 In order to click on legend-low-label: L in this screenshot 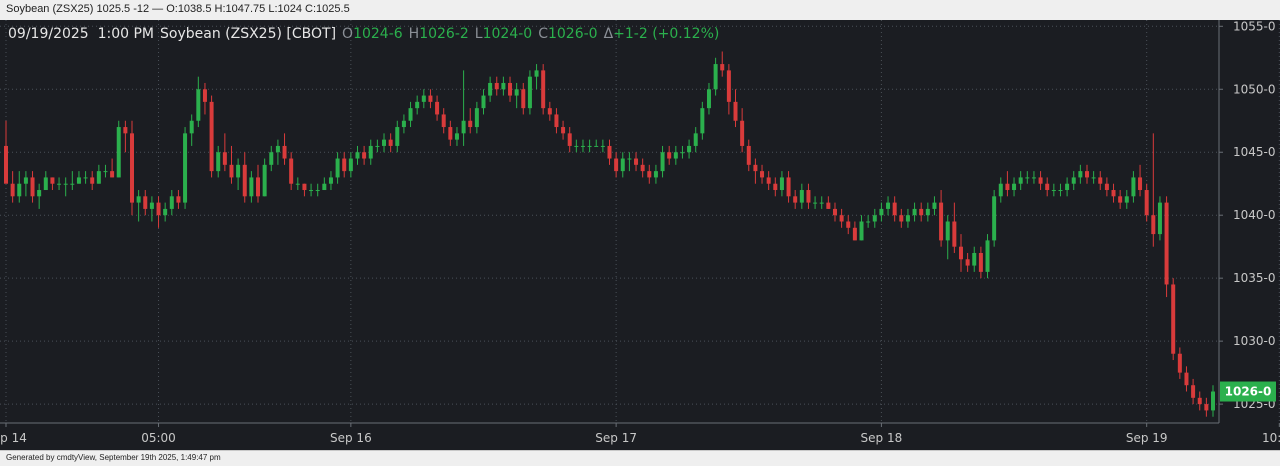, I will do `click(479, 34)`.